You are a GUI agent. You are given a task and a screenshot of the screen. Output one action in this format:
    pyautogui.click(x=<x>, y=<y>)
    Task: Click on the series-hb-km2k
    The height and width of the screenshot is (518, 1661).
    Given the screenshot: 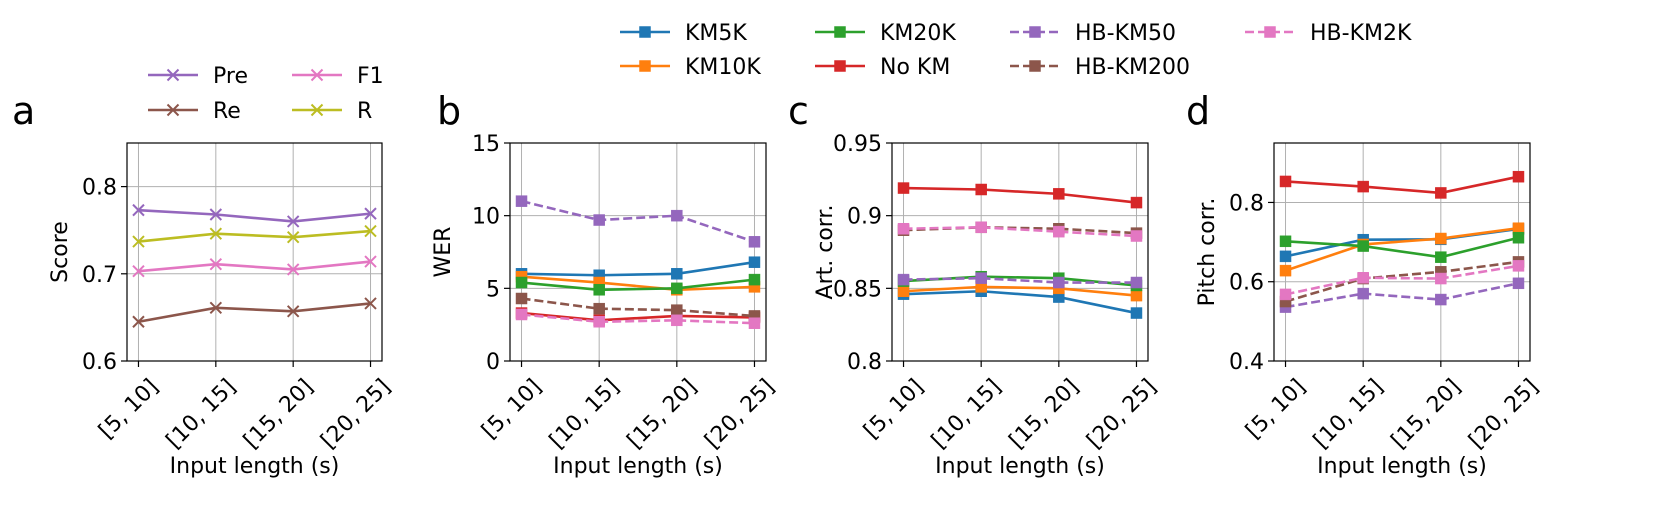 What is the action you would take?
    pyautogui.click(x=1020, y=231)
    